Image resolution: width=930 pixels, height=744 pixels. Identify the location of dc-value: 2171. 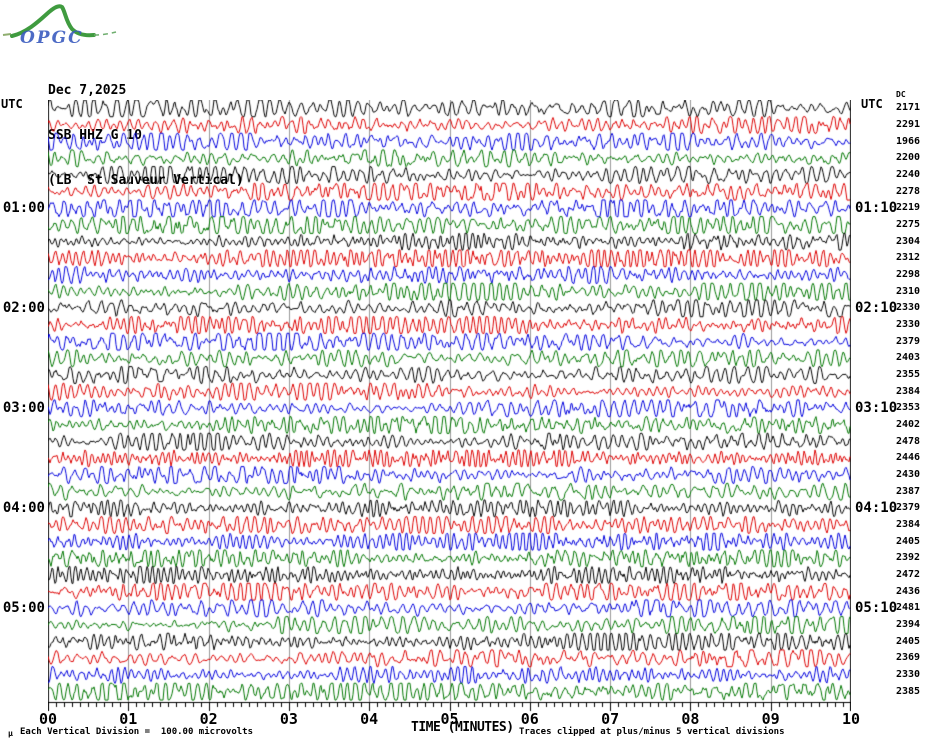
(908, 108).